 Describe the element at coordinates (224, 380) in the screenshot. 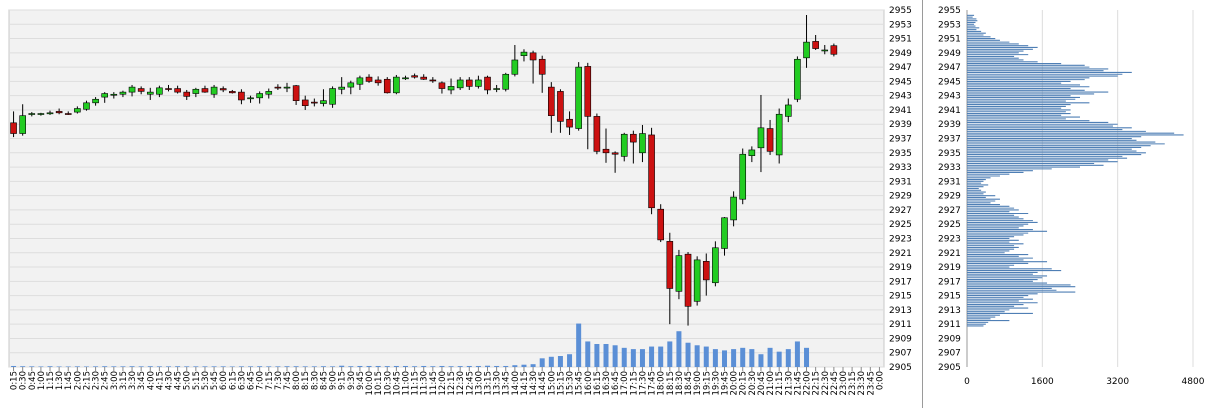

I see `time-tick-label: 6:00` at that location.